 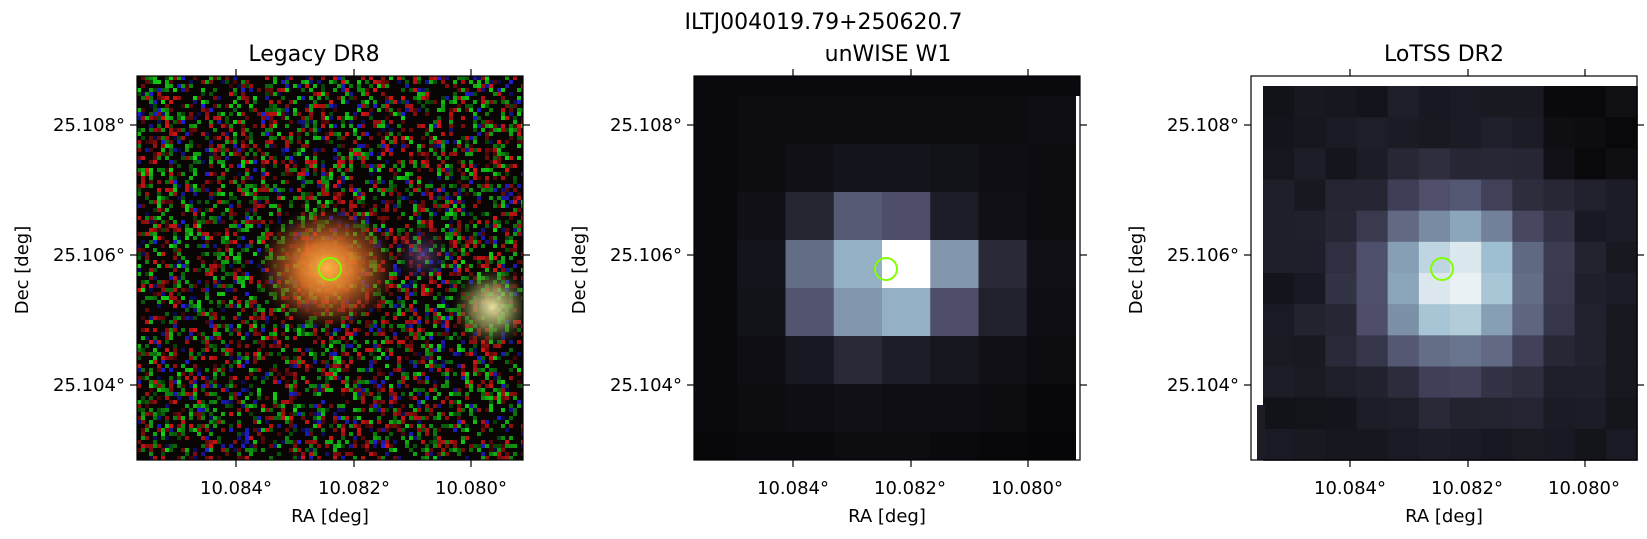 What do you see at coordinates (354, 488) in the screenshot?
I see `legacy-xtick-2: 10.082°` at bounding box center [354, 488].